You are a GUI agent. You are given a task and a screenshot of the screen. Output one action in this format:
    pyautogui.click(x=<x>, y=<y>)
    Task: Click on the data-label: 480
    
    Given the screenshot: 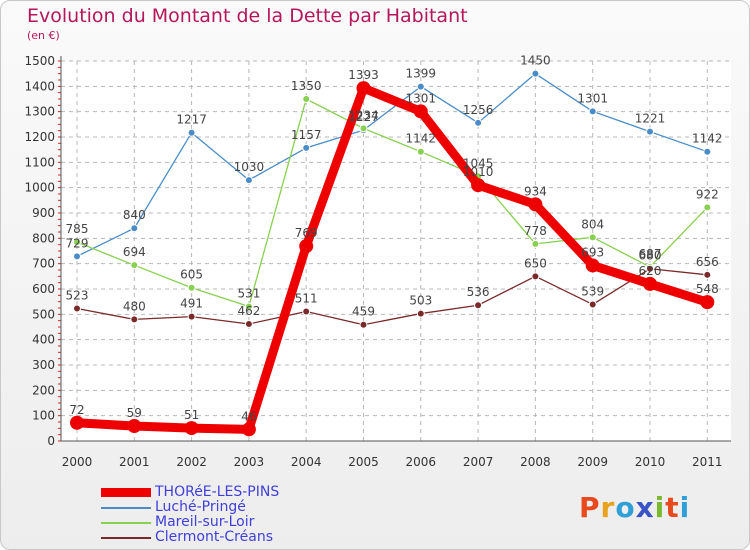 What is the action you would take?
    pyautogui.click(x=134, y=306)
    